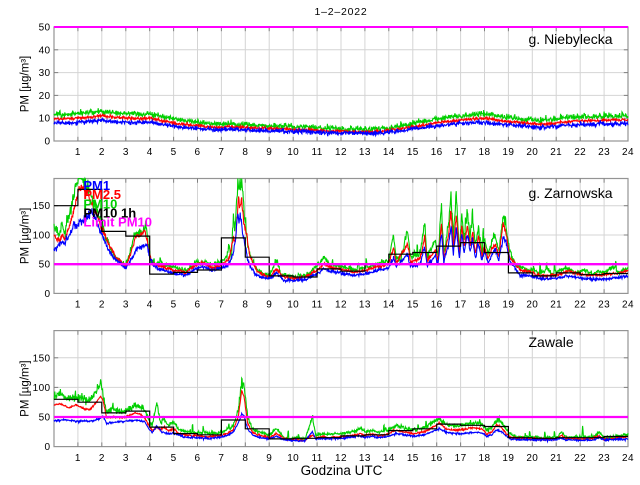 This screenshot has width=640, height=485. Describe the element at coordinates (45, 50) in the screenshot. I see `svg-text: 40` at that location.